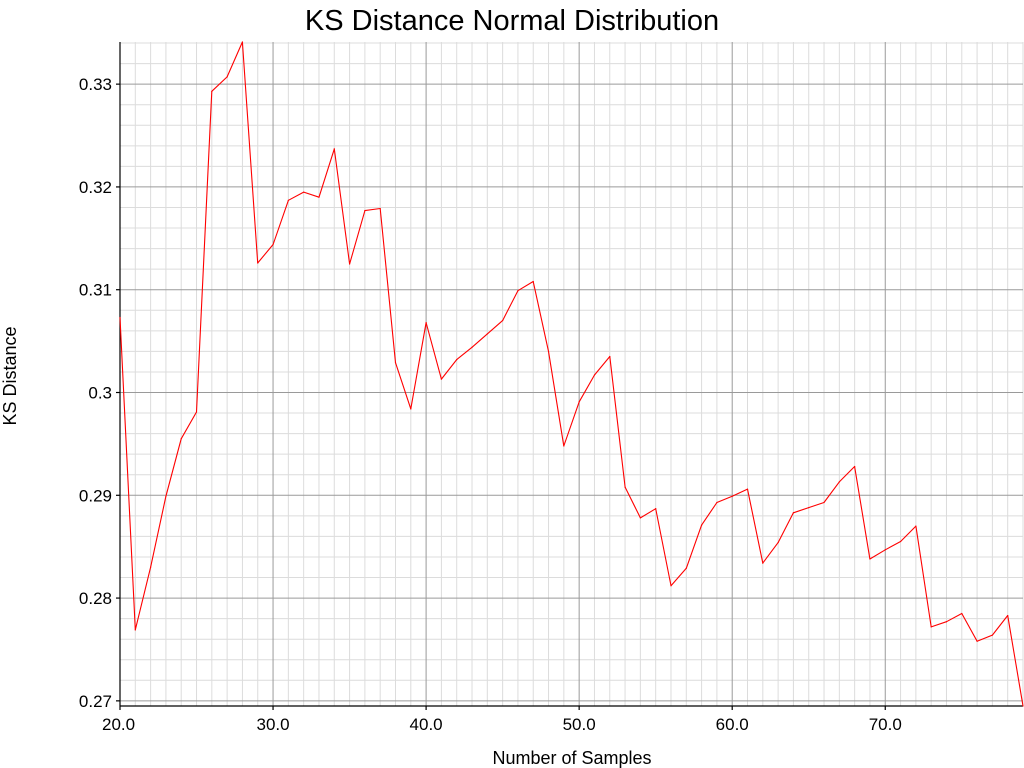 The height and width of the screenshot is (768, 1024). I want to click on x-tick-label: 40.0, so click(426, 724).